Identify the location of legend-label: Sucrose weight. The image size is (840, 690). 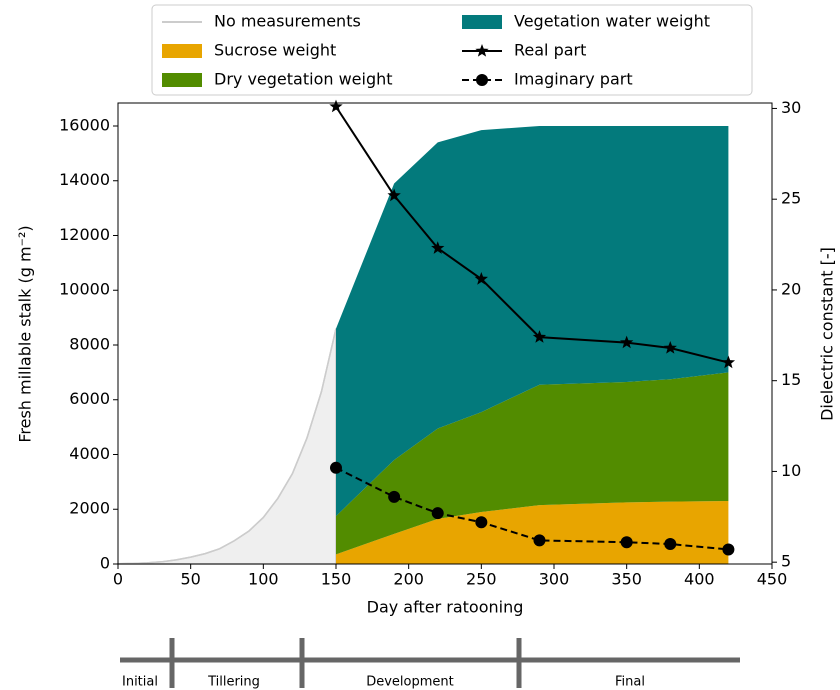
(275, 50).